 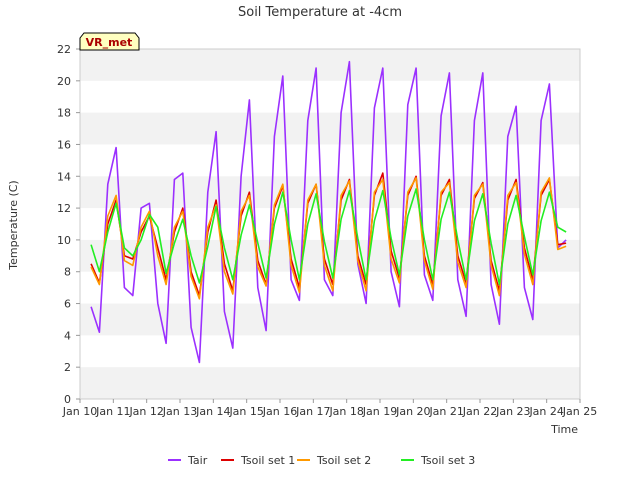 What do you see at coordinates (312, 411) in the screenshot?
I see `x-tick-label: Jan 17` at bounding box center [312, 411].